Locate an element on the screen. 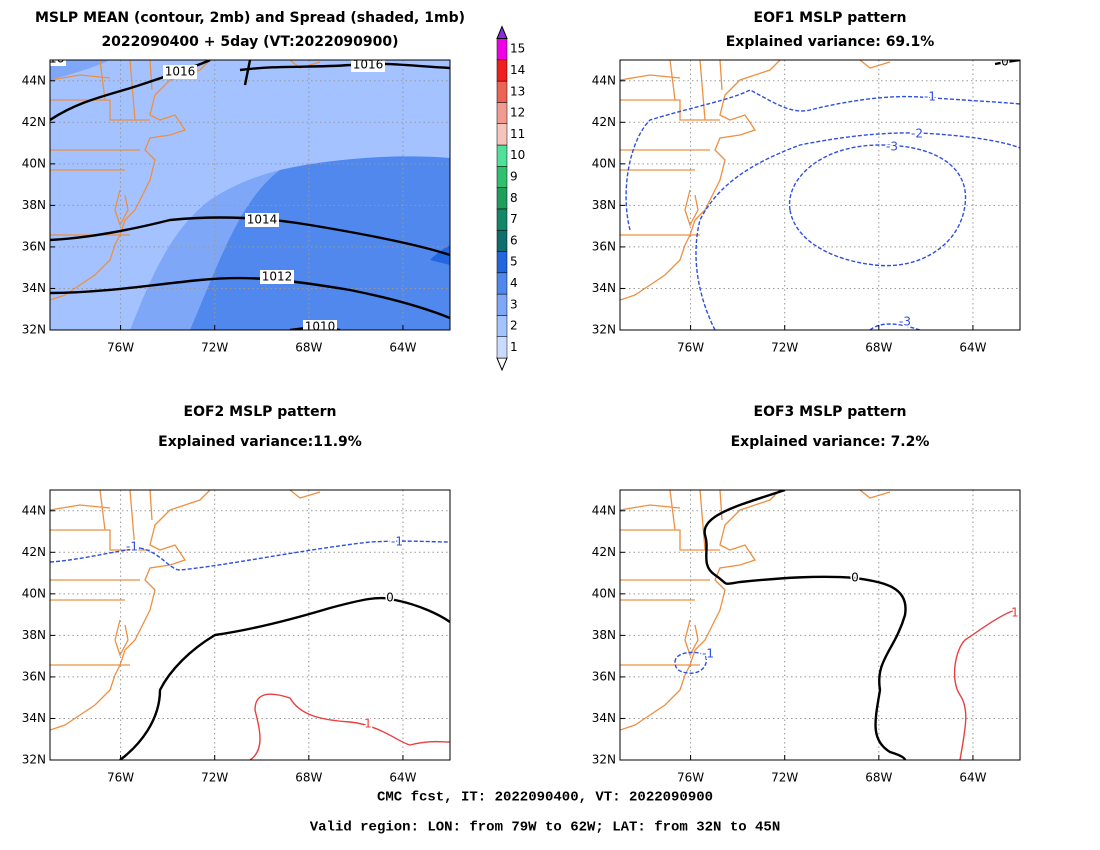 This screenshot has width=1100, height=850. plot-area: -1 -2 -3 -3 0 is located at coordinates (820, 192).